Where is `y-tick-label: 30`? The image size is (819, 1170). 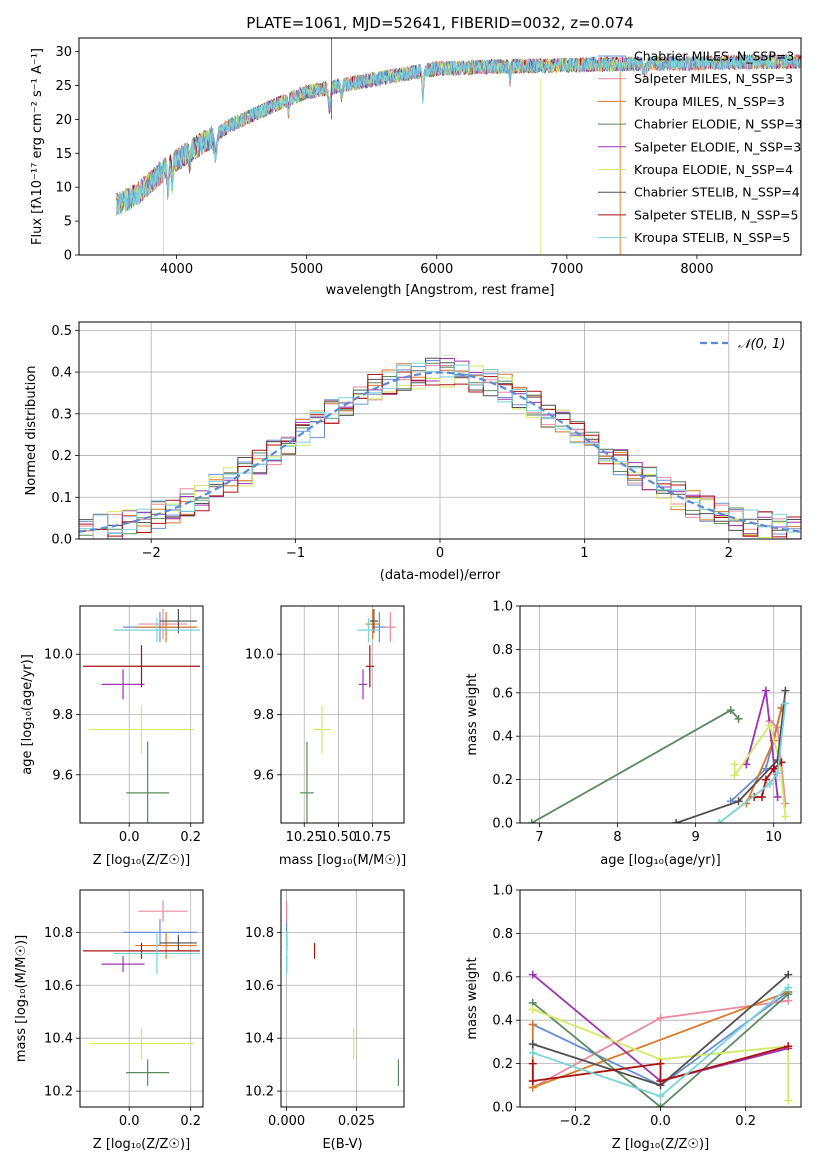 y-tick-label: 30 is located at coordinates (63, 52).